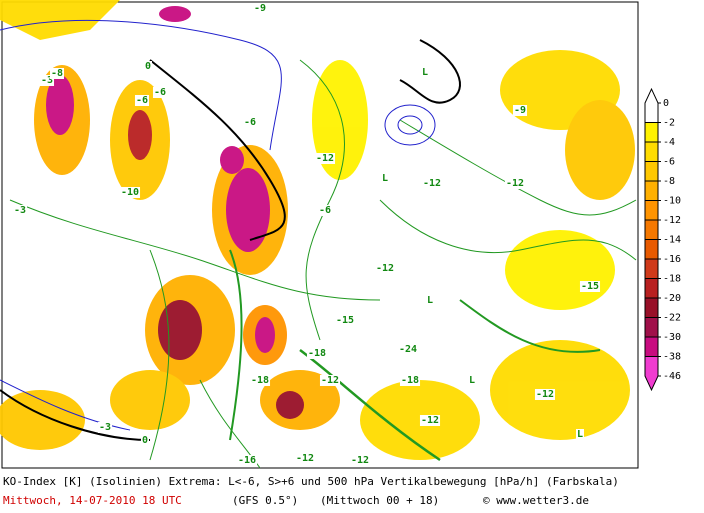  Describe the element at coordinates (669, 142) in the screenshot. I see `colorbar-label: -4` at that location.